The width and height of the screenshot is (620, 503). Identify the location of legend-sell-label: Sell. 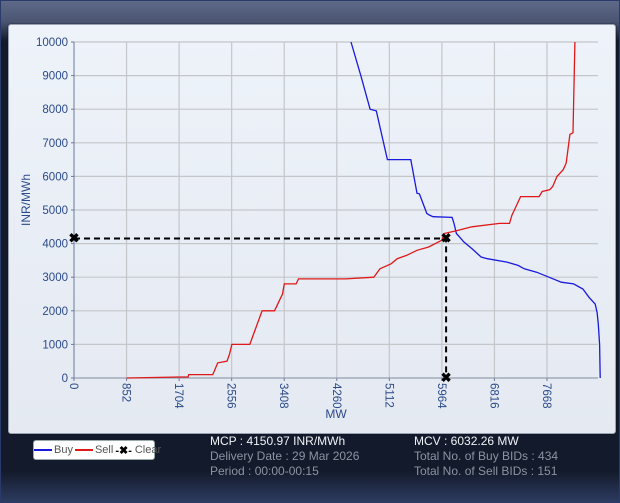
(104, 450).